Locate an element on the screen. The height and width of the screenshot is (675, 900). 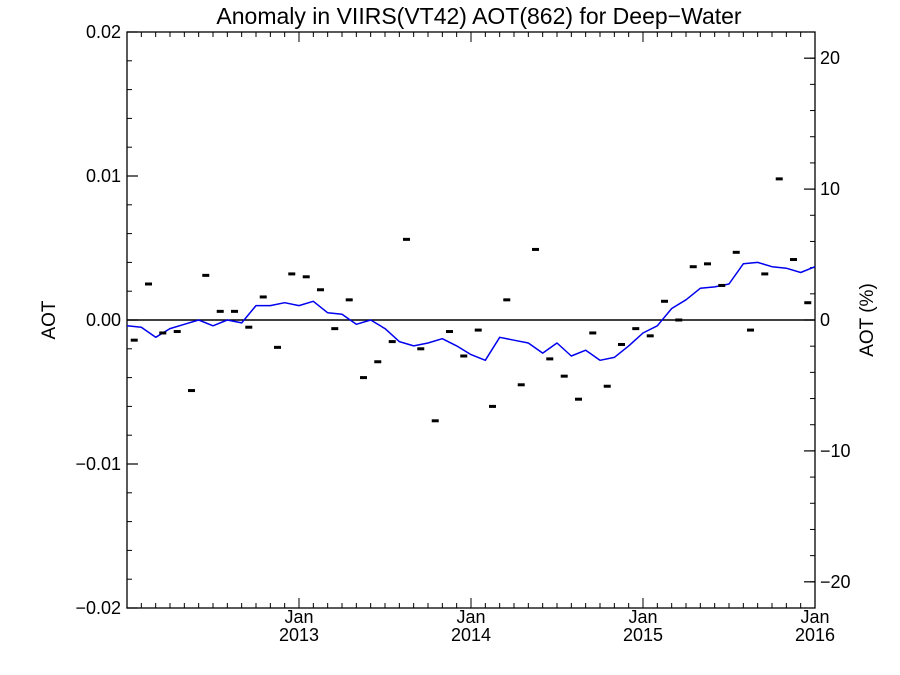
series-line-path is located at coordinates (471, 311).